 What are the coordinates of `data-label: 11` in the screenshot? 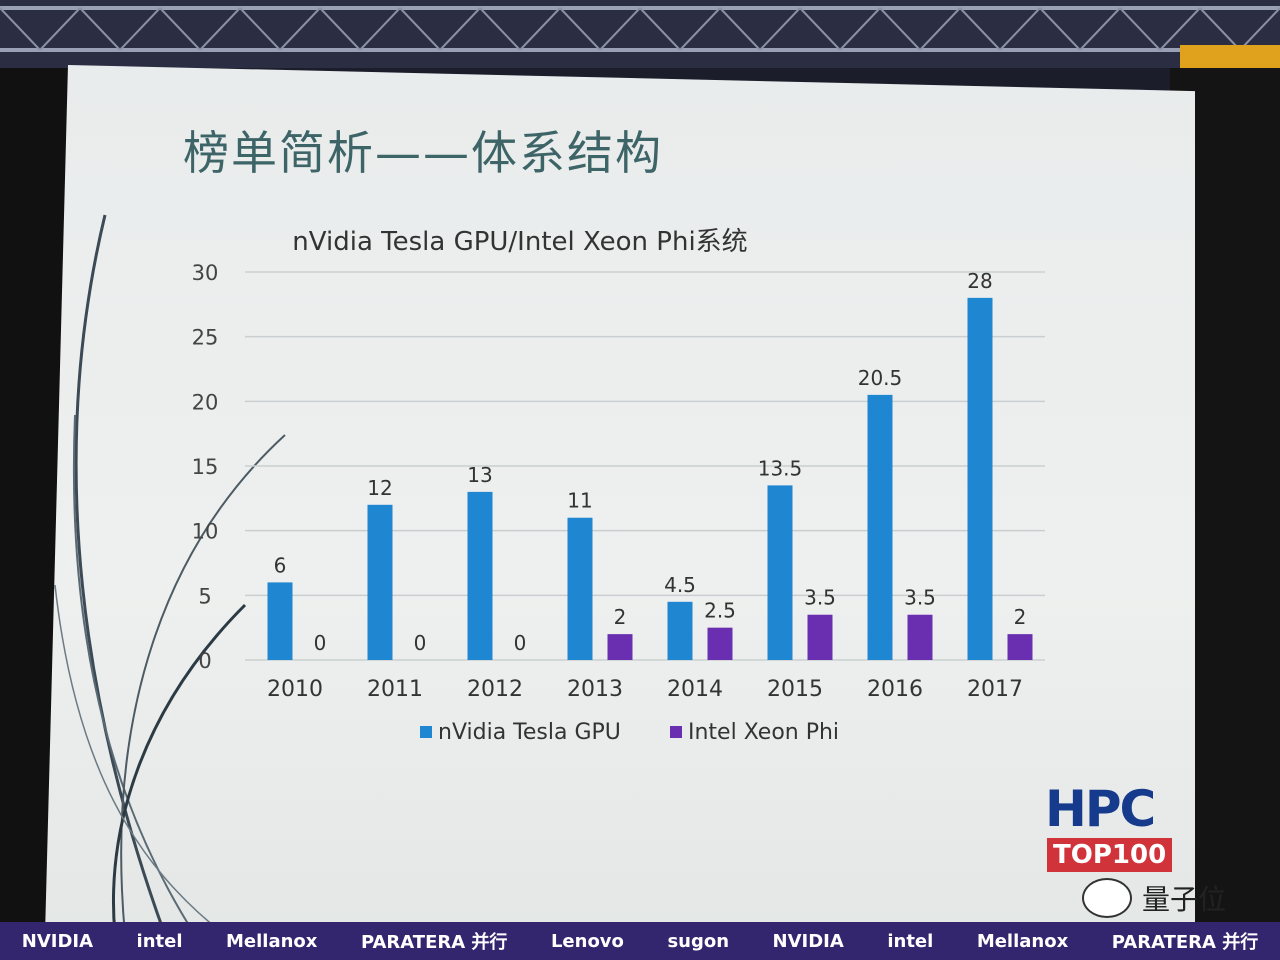 It's located at (579, 501).